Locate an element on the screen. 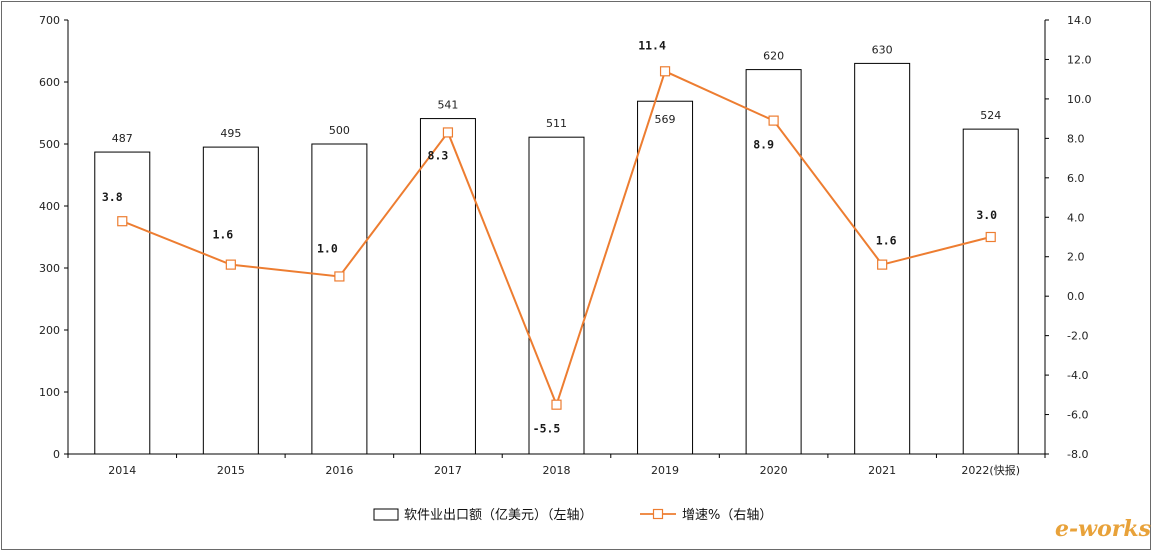 This screenshot has width=1153, height=552. growth-value-label: -5.5 is located at coordinates (547, 429).